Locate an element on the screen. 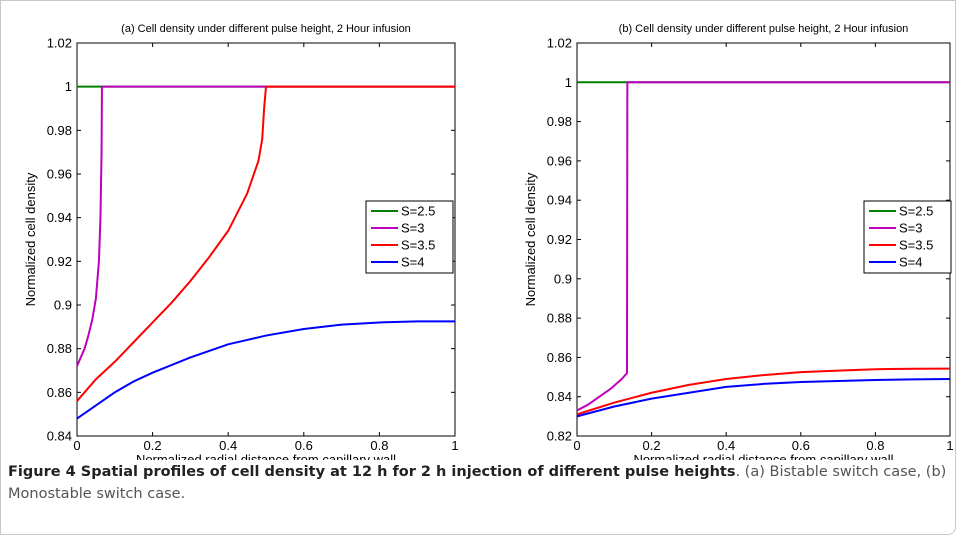  chart-a-x-tick-label: 0.6 is located at coordinates (304, 445).